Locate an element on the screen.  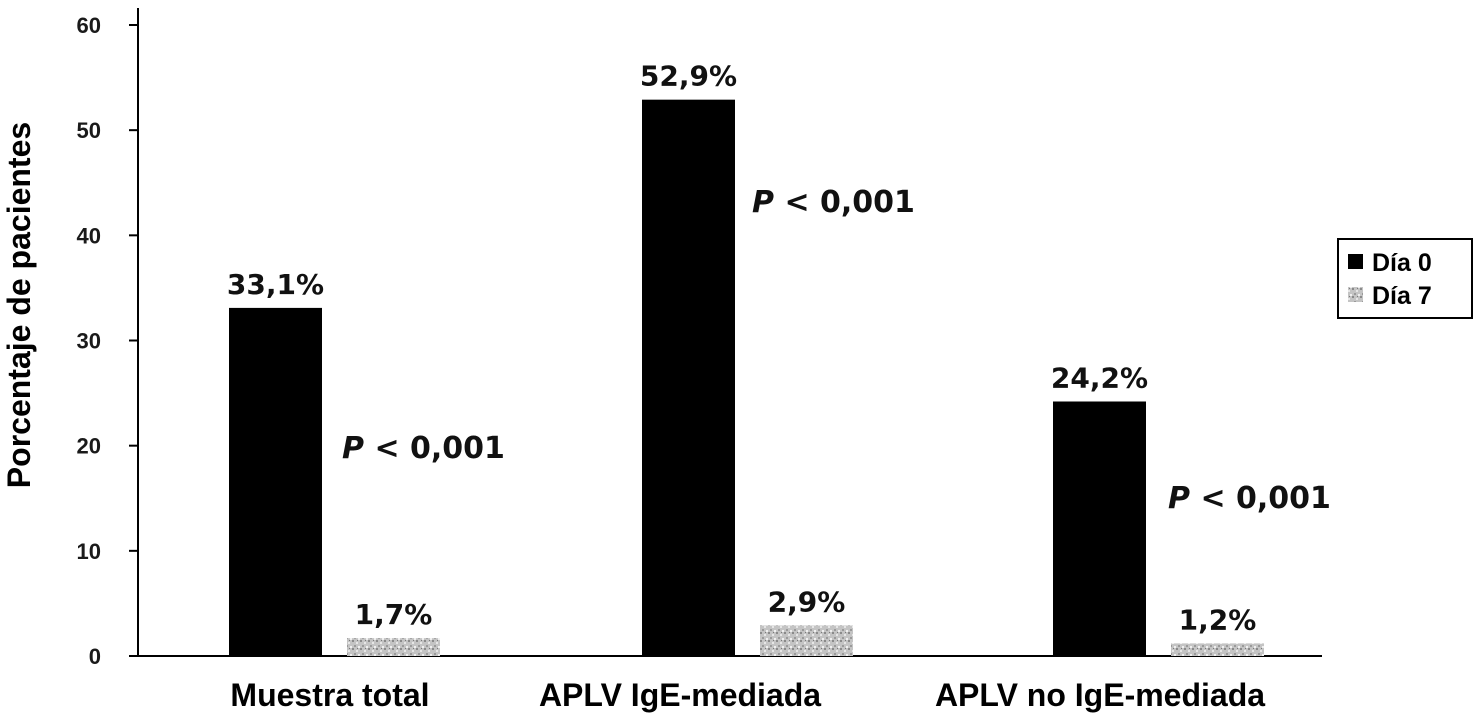
x-tick-label: Muestra total is located at coordinates (329, 695).